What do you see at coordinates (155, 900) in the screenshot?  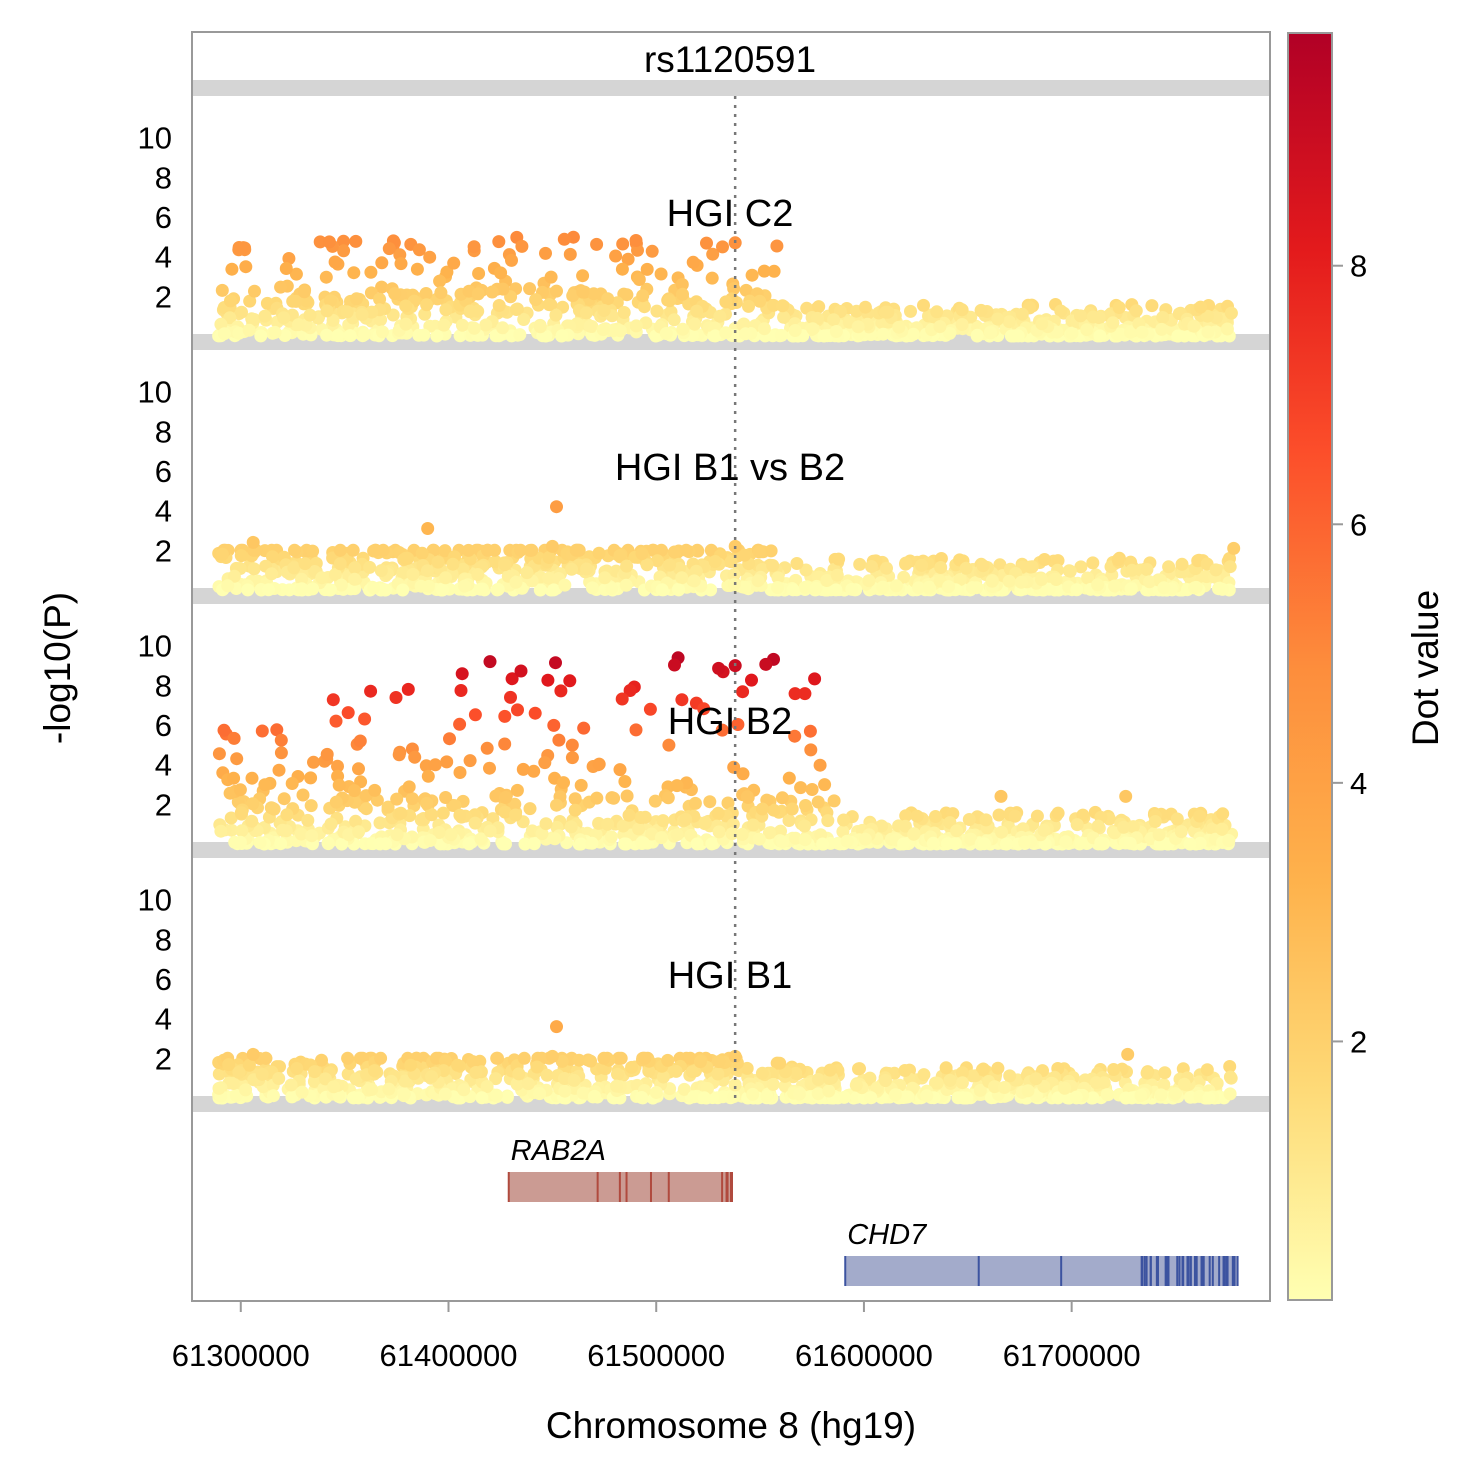 I see `y-tick-label: 10` at bounding box center [155, 900].